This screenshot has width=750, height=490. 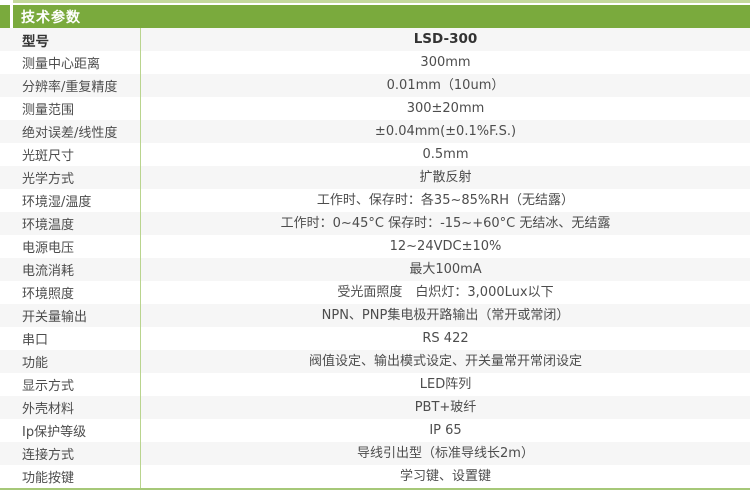 I want to click on param-value: 300±20mm, so click(x=445, y=108).